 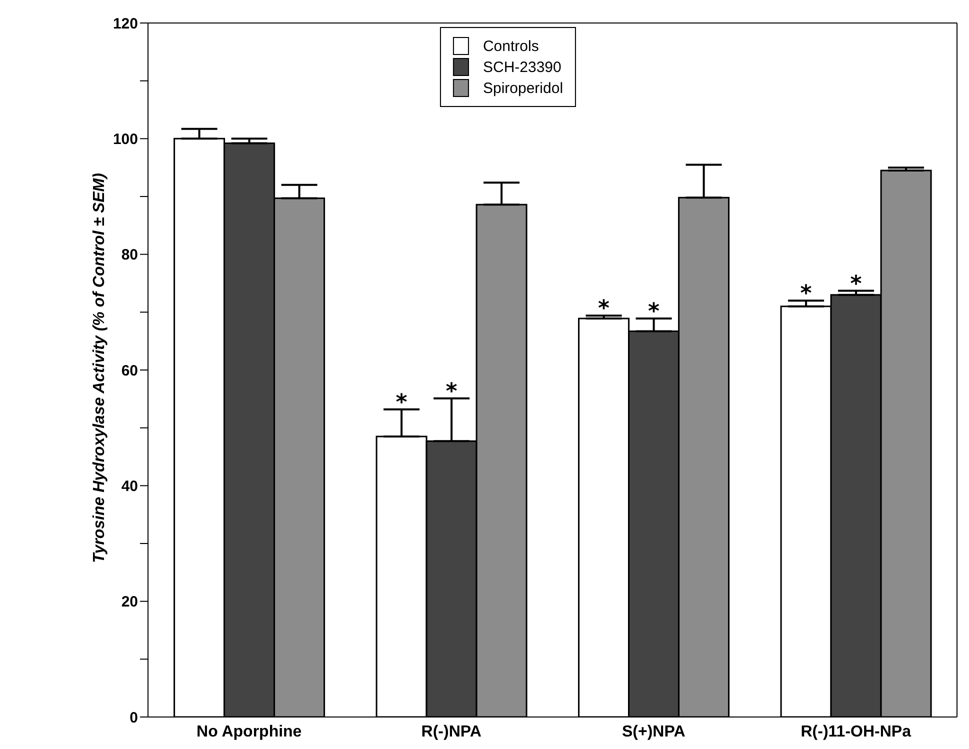 What do you see at coordinates (125, 23) in the screenshot?
I see `y-tick-label: 120` at bounding box center [125, 23].